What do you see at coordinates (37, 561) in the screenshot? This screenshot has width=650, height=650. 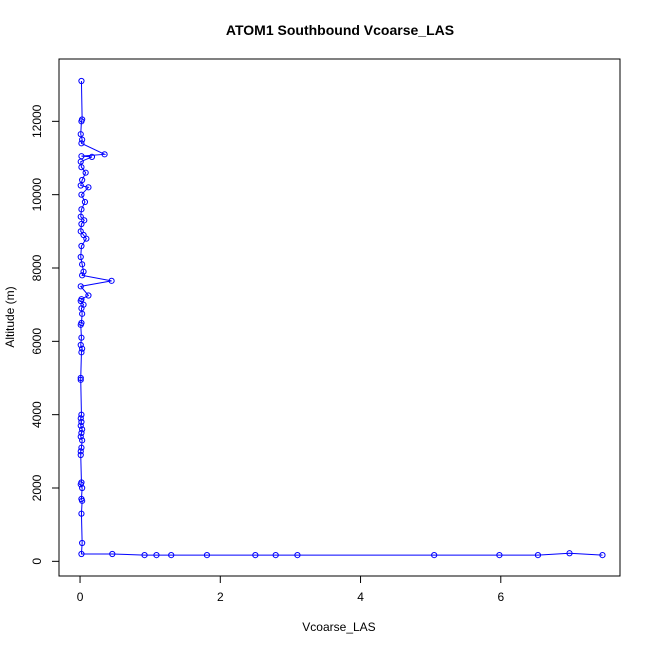 I see `y-tick-label: 0` at bounding box center [37, 561].